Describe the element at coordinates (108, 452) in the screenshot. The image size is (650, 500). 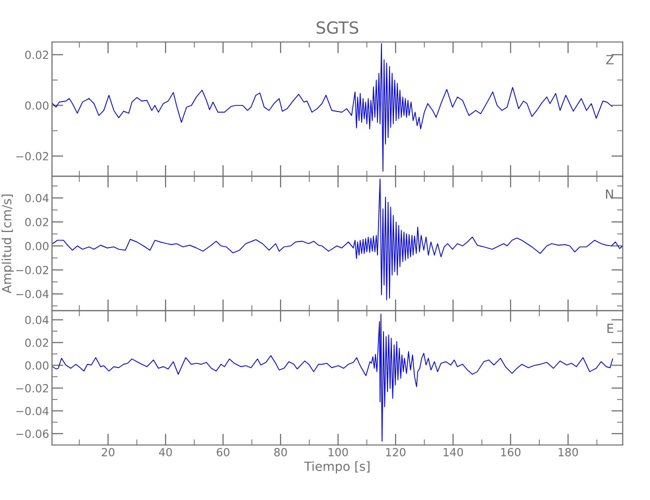
I see `x-tick-label: 20` at that location.